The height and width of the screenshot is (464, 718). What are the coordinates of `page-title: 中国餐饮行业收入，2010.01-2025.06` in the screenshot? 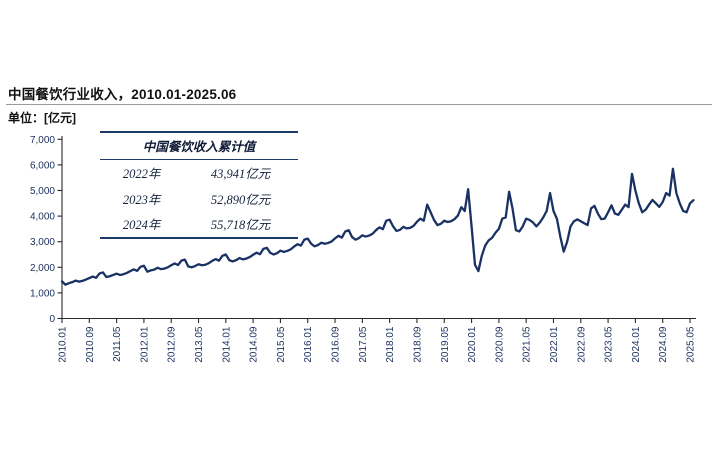 It's located at (122, 94).